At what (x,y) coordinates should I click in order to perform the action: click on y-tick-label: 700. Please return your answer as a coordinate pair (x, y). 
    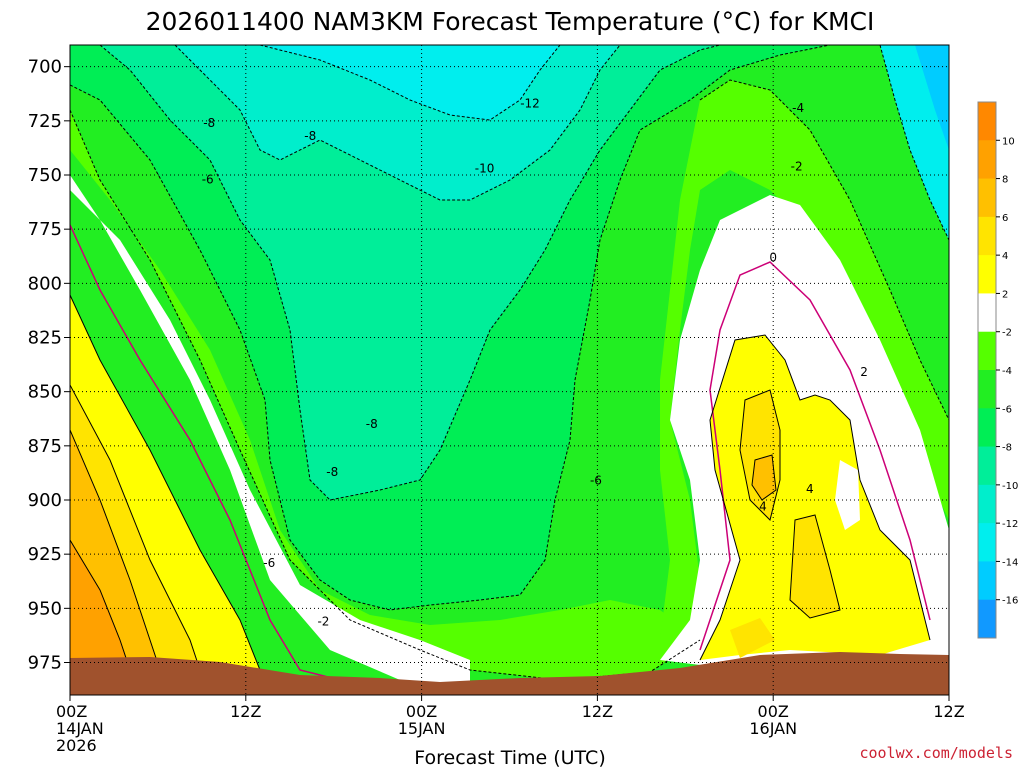
    Looking at the image, I should click on (45, 67).